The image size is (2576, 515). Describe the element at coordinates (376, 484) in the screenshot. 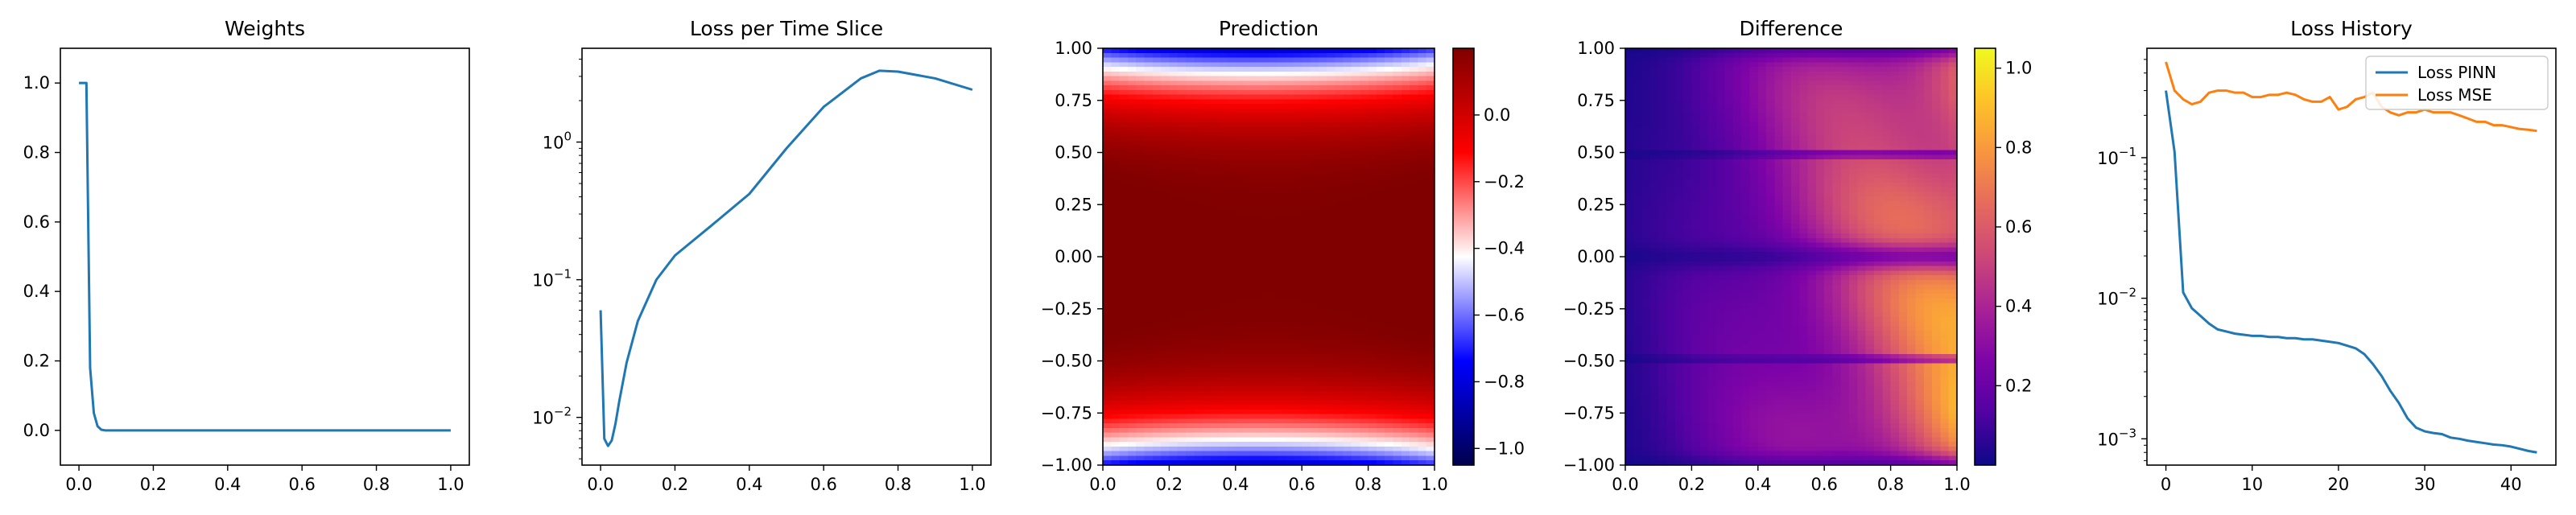

I see `x-tick-label: 0.8` at that location.